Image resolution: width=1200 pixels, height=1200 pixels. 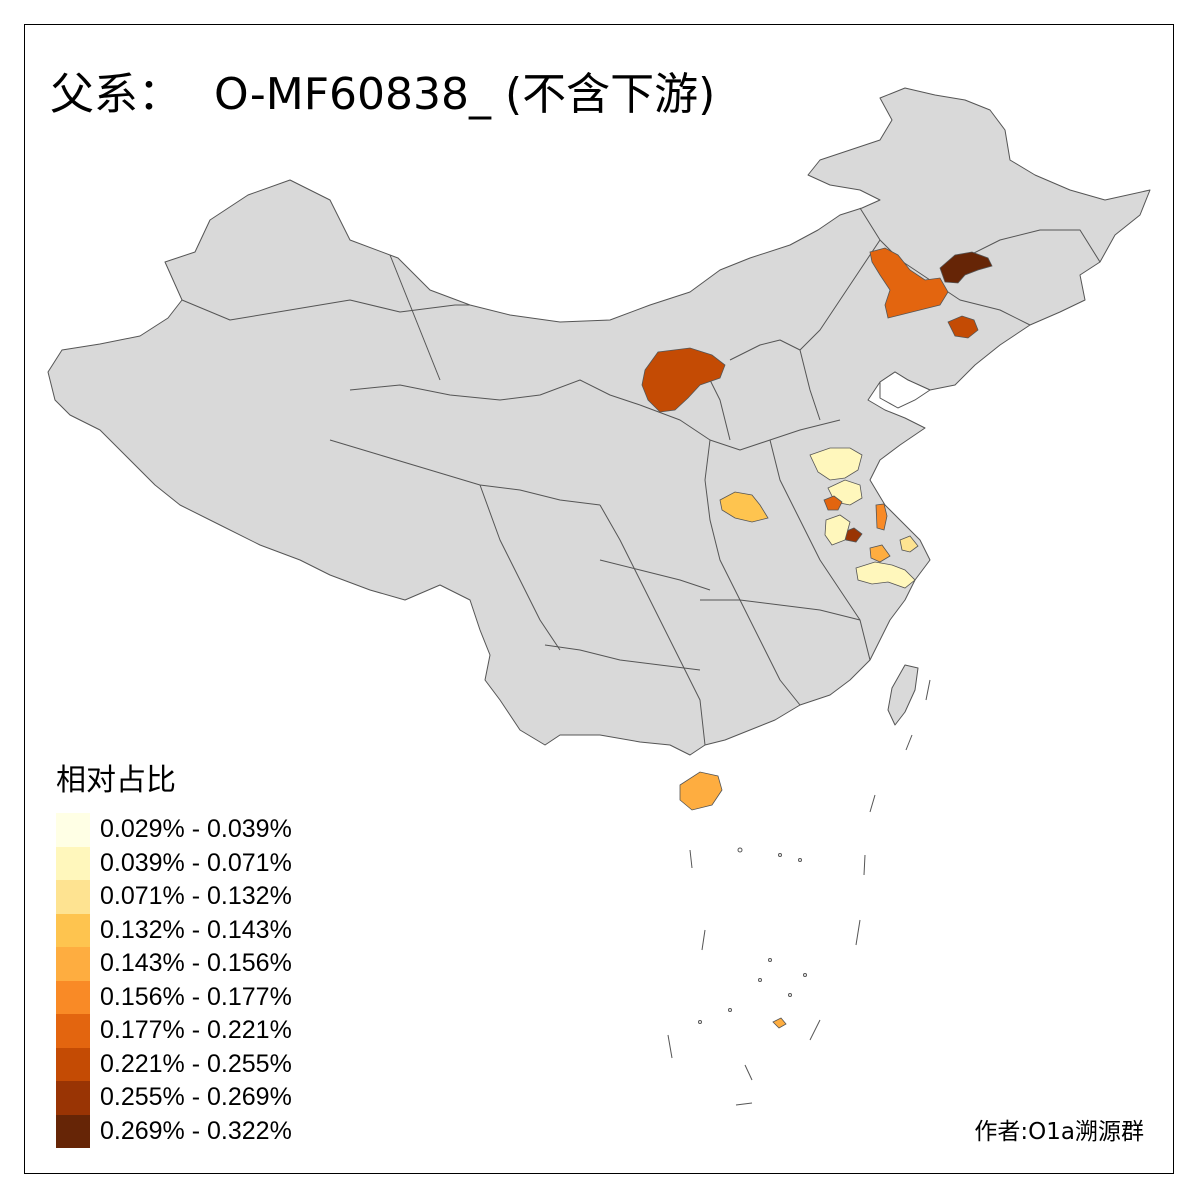 I want to click on legend-label: 0.255% - 0.269%, so click(x=196, y=1097).